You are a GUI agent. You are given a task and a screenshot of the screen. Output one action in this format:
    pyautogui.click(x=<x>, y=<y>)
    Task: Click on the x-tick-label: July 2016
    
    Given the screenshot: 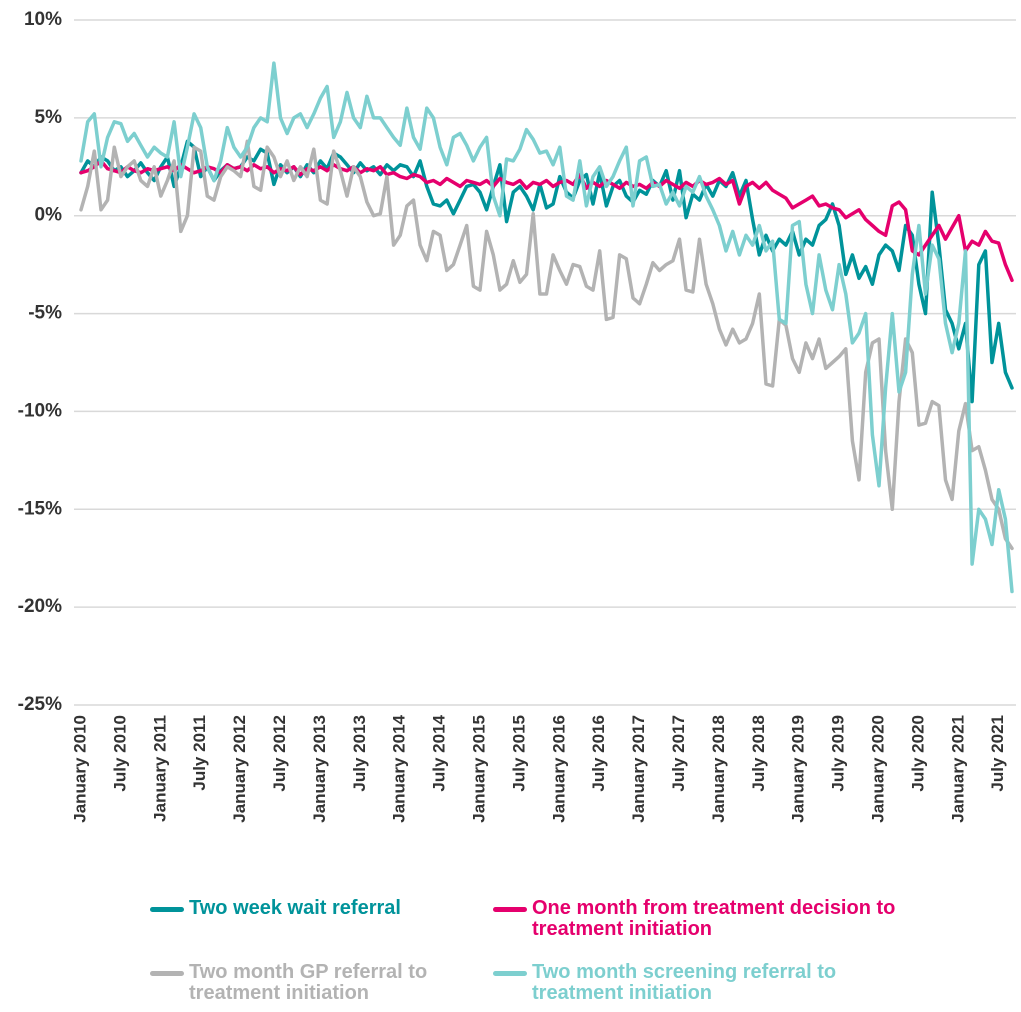 What is the action you would take?
    pyautogui.click(x=598, y=753)
    